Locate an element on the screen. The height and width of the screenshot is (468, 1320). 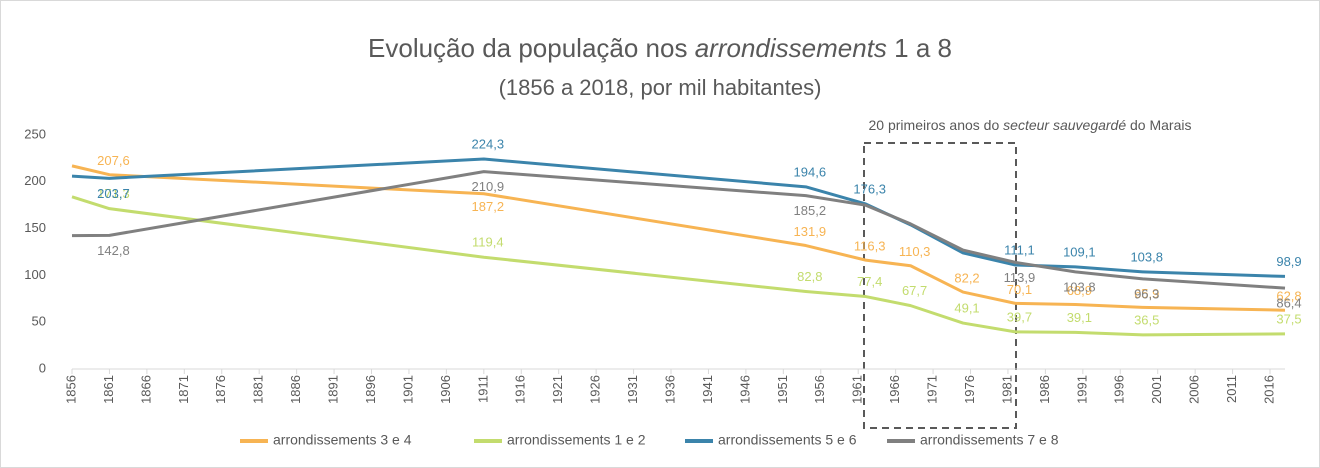
data-label: 176,3 is located at coordinates (869, 188).